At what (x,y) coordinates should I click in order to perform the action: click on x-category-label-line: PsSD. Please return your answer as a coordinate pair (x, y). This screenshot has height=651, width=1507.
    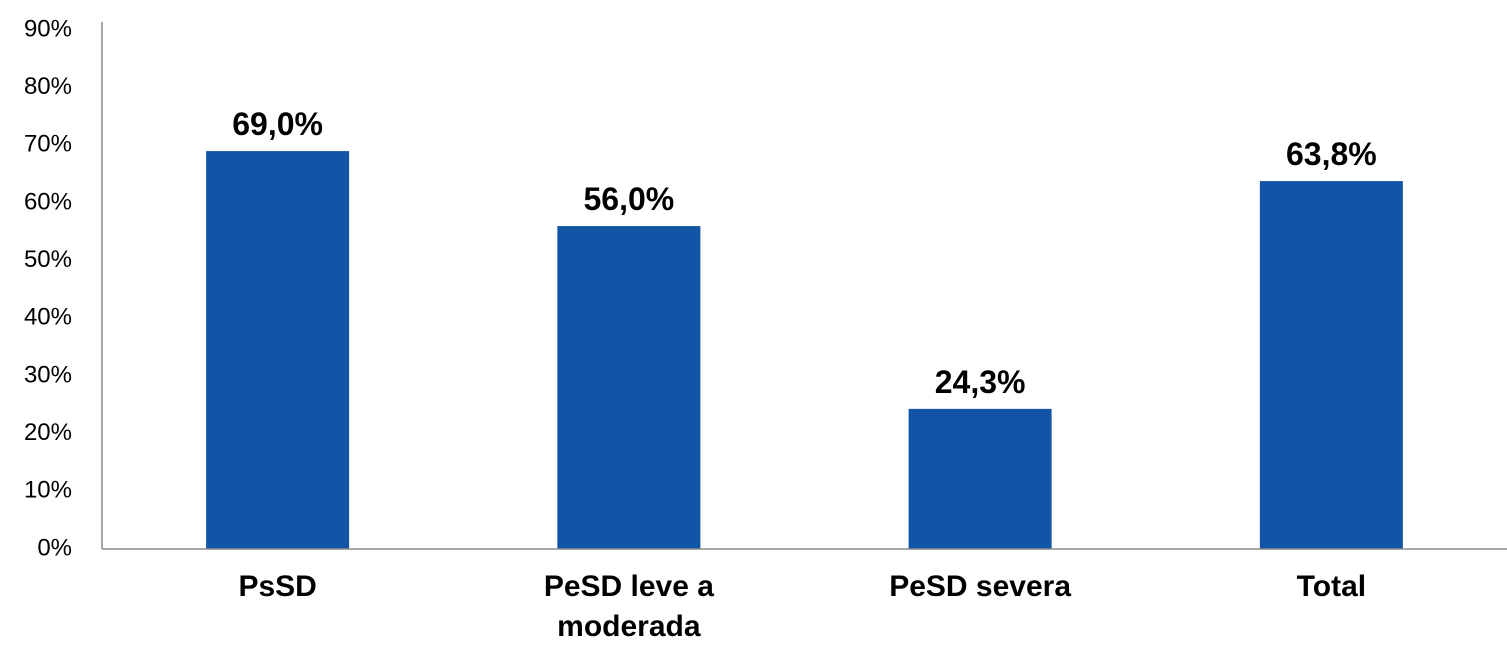
    Looking at the image, I should click on (277, 586).